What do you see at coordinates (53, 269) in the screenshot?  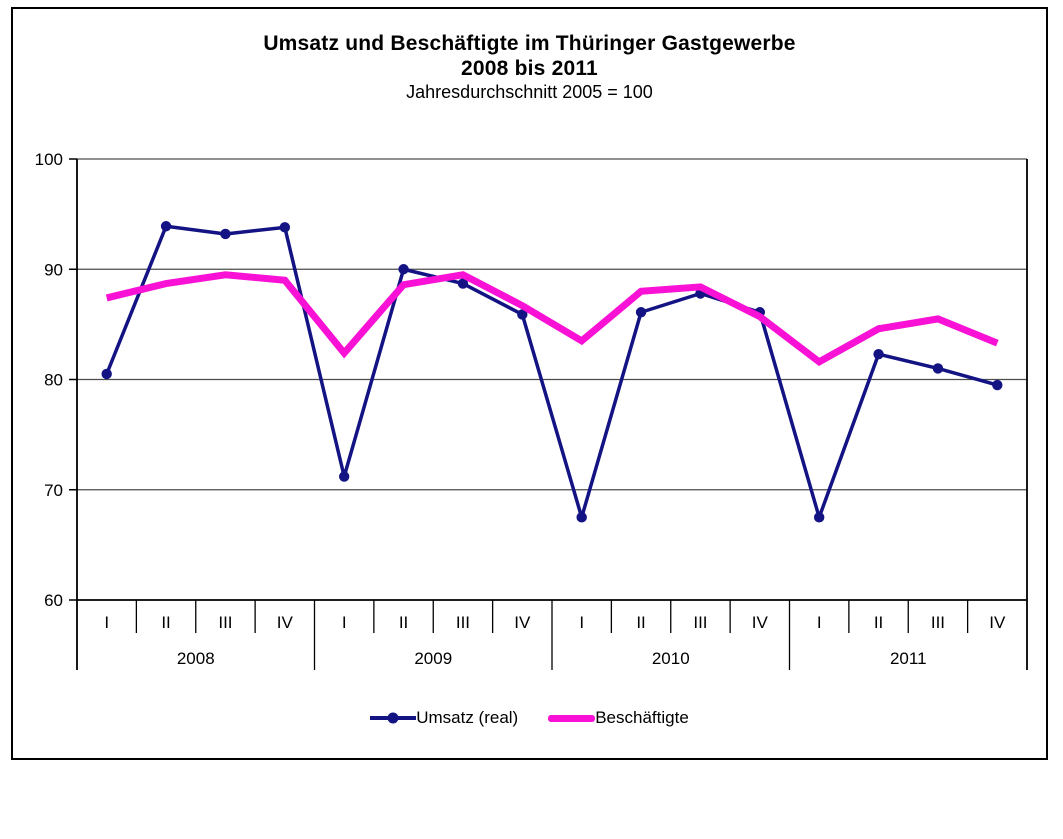 I see `y-tick-label-90: 90` at bounding box center [53, 269].